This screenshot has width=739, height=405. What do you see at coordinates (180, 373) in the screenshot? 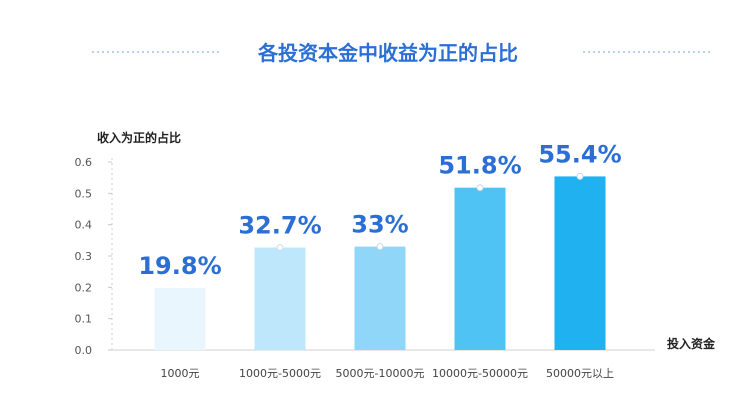
I see `x-tick-label: 1000元` at bounding box center [180, 373].